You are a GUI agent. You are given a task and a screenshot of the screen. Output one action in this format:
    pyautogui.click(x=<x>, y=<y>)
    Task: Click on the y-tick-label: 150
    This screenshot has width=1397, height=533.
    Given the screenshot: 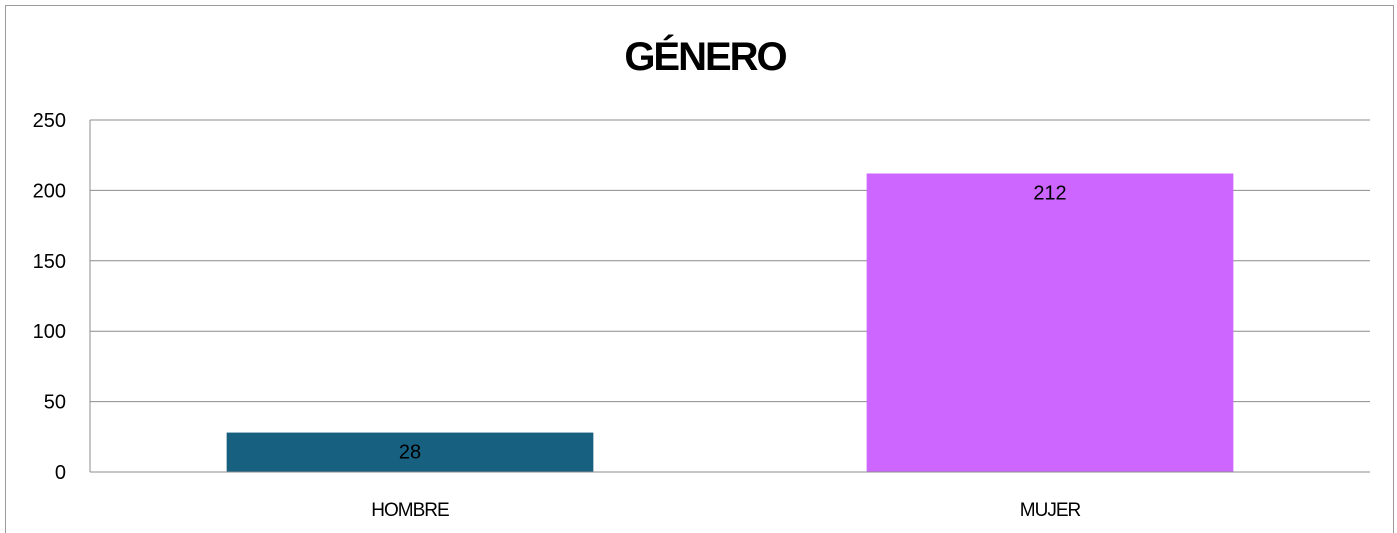 What is the action you would take?
    pyautogui.click(x=49, y=262)
    